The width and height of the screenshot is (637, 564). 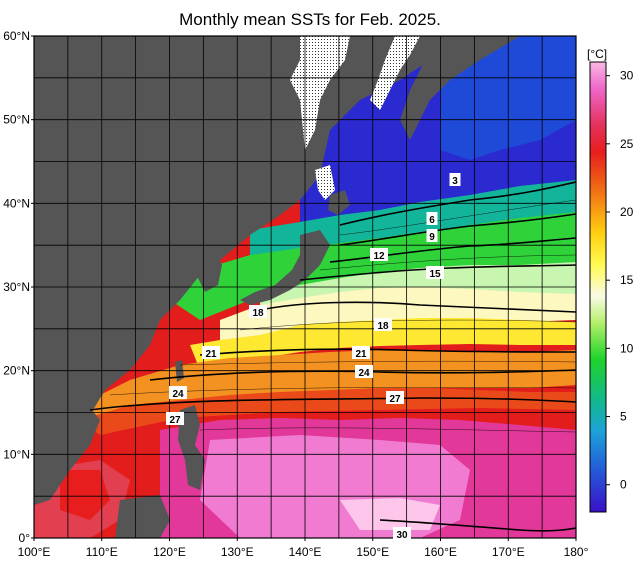 I want to click on colorbar-unit: [°C], so click(x=597, y=54).